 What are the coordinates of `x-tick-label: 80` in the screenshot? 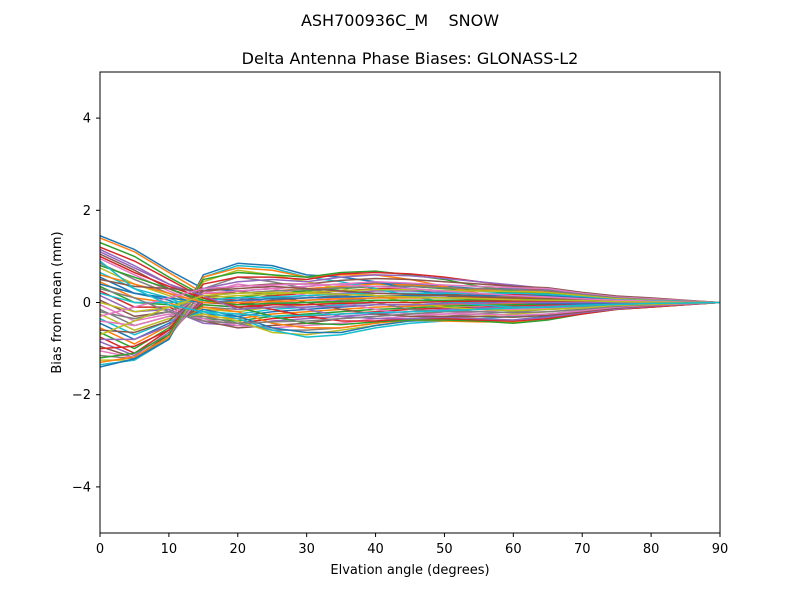 It's located at (651, 549).